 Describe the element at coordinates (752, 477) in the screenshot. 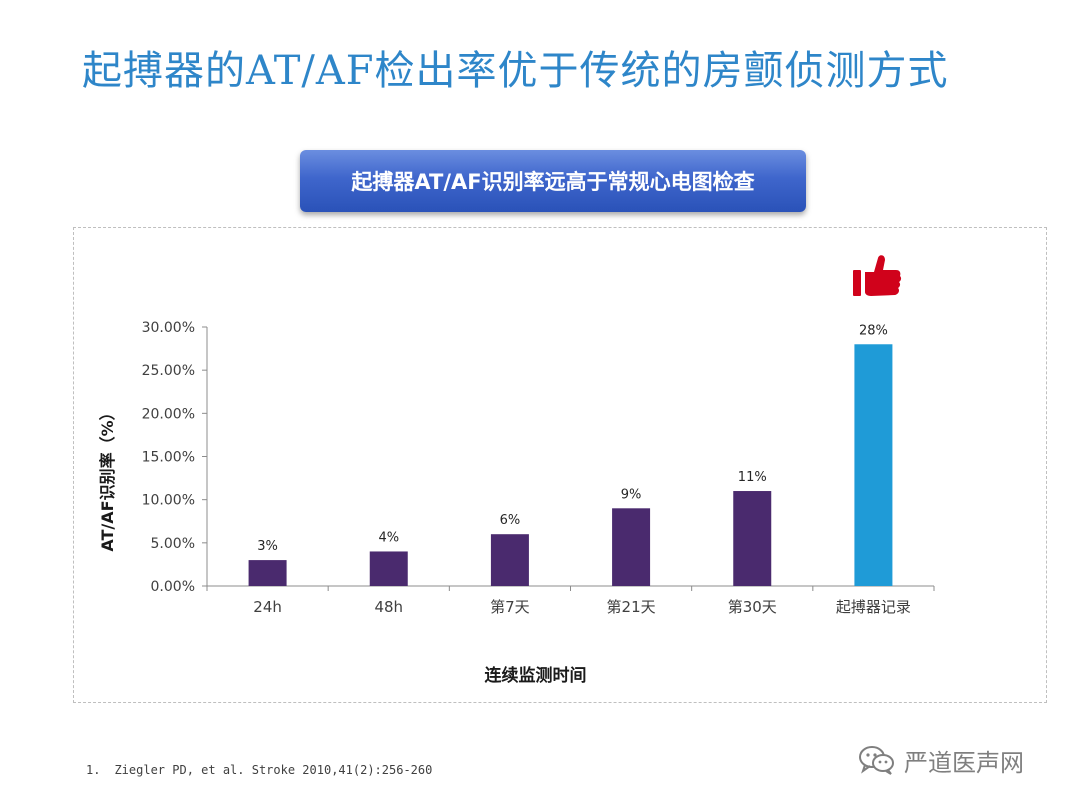

I see `bar-data-label: 11%` at that location.